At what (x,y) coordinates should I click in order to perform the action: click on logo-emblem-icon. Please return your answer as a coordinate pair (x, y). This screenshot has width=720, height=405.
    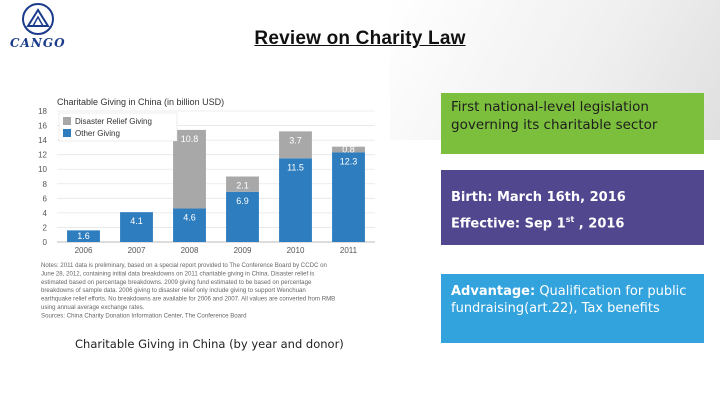
    Looking at the image, I should click on (38, 19).